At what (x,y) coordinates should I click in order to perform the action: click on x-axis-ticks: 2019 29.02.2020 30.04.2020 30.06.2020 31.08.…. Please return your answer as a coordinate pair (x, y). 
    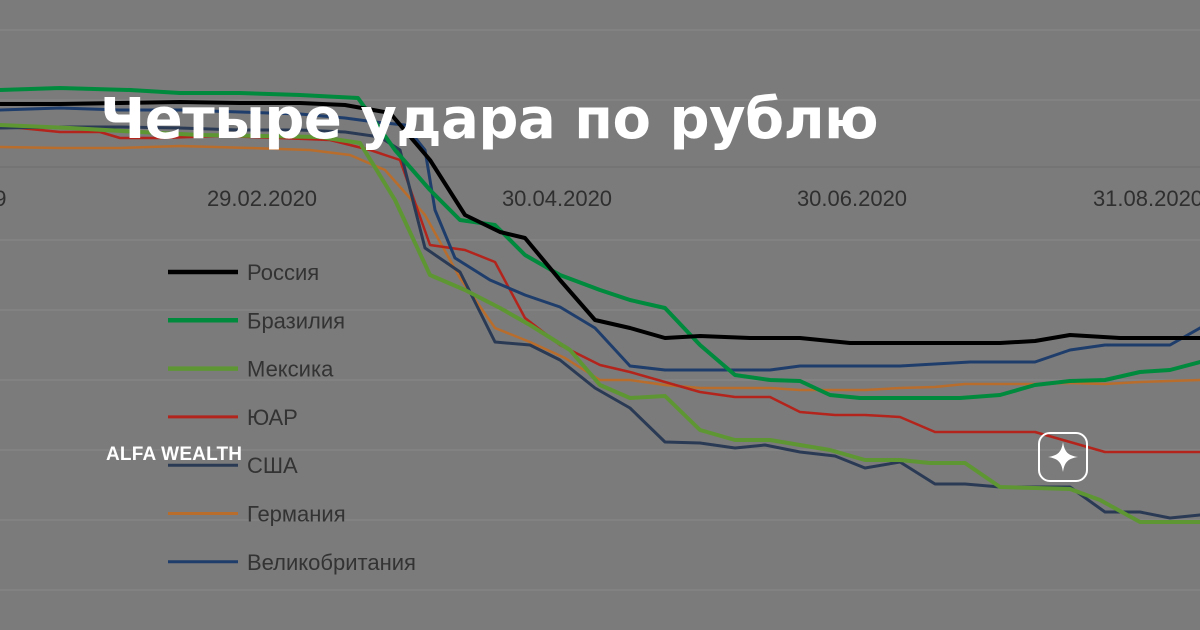
    Looking at the image, I should click on (600, 198).